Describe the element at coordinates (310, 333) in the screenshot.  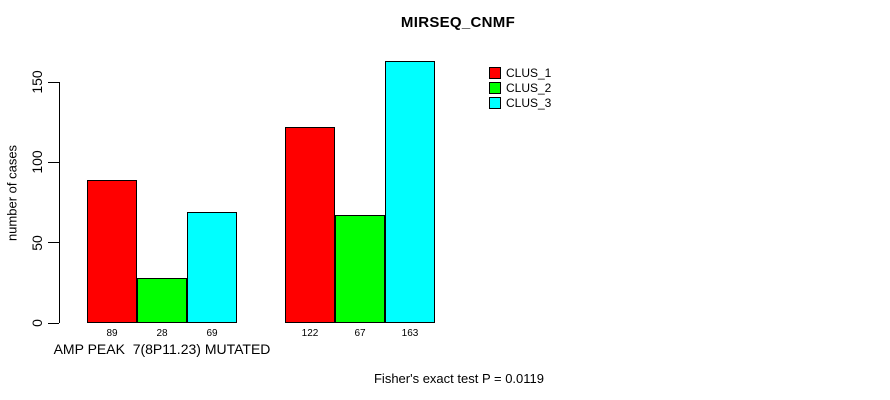
I see `bar-value-label: 122` at that location.